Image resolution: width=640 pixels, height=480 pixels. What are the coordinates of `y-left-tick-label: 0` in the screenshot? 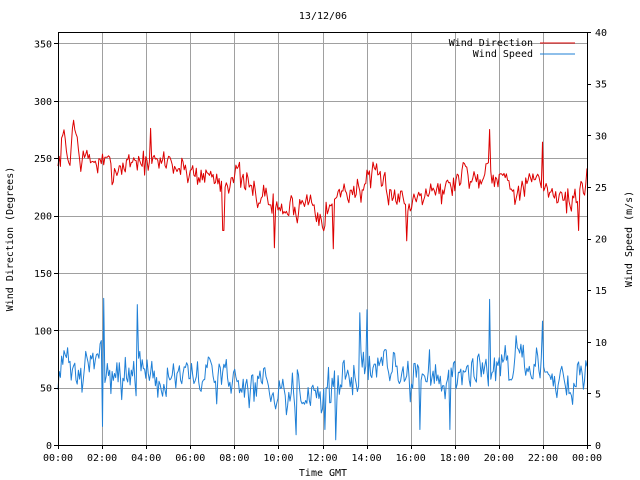 It's located at (49, 446).